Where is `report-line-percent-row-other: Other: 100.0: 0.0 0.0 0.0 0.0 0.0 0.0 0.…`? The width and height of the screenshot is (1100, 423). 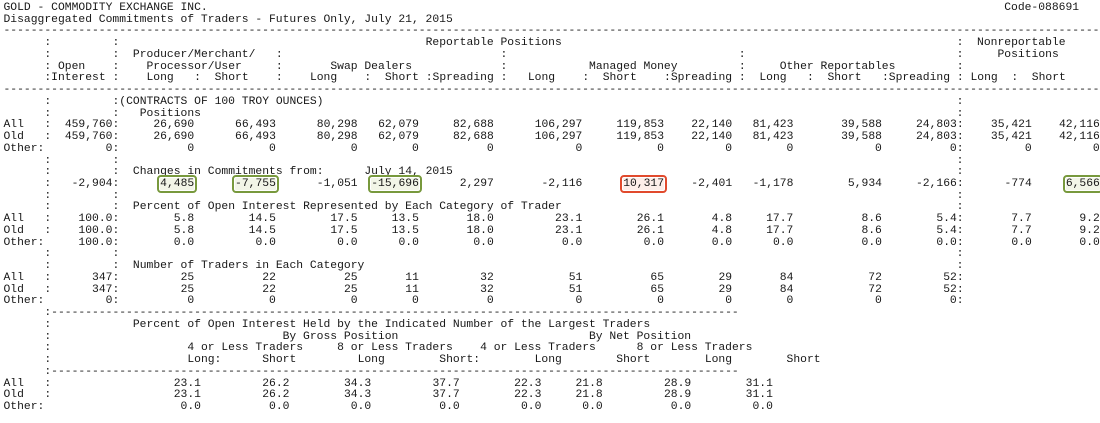 report-line-percent-row-other: Other: 100.0: 0.0 0.0 0.0 0.0 0.0 0.0 0.… is located at coordinates (551, 242).